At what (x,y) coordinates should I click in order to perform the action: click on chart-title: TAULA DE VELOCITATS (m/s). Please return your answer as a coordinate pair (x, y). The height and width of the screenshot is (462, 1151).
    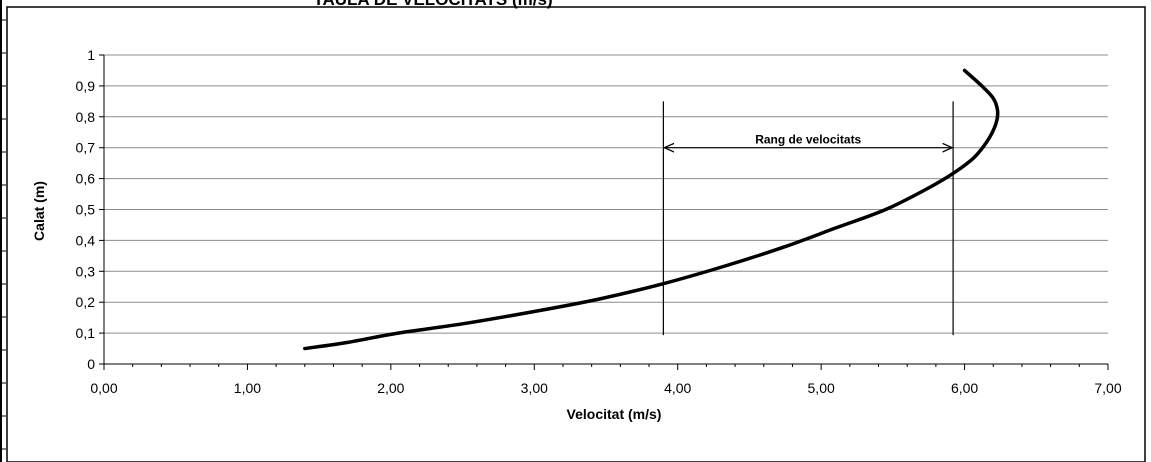
    Looking at the image, I should click on (432, 4).